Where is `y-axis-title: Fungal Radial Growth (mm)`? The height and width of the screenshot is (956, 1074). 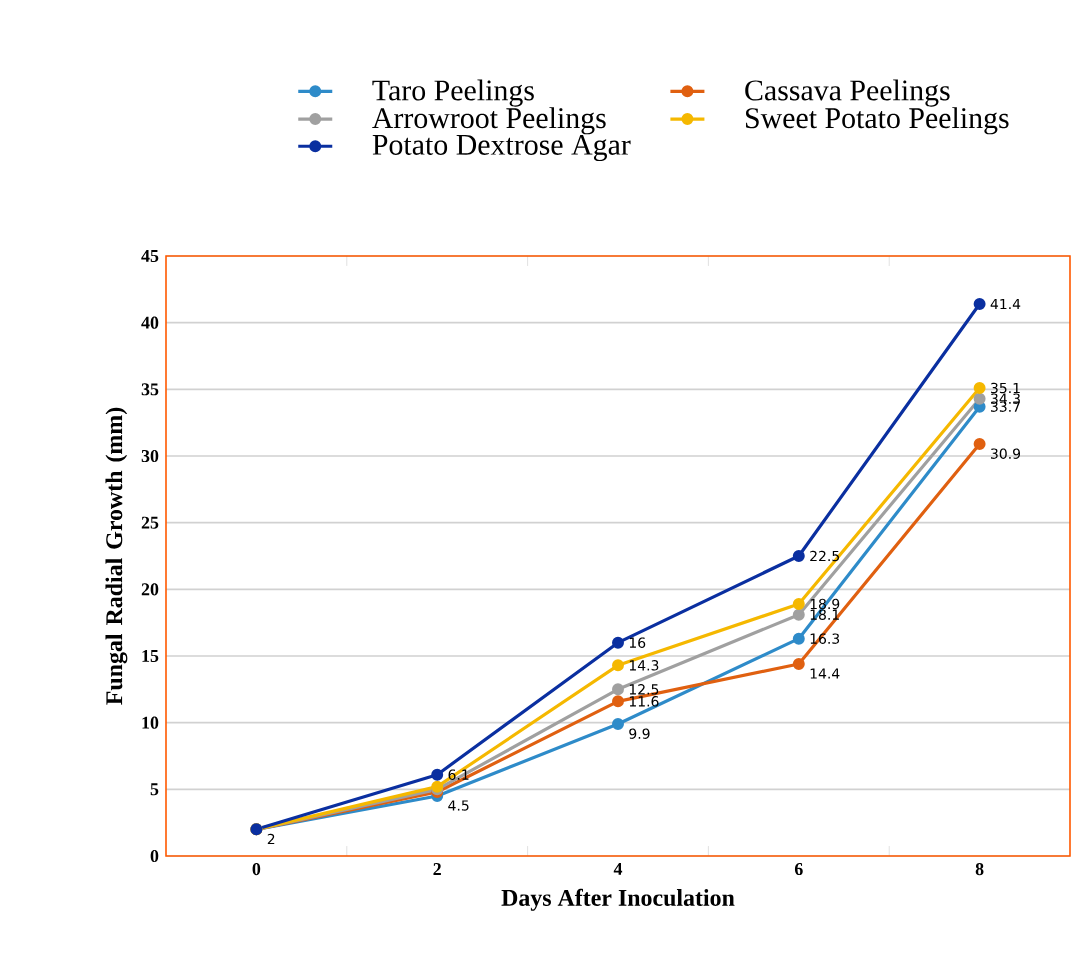 y-axis-title: Fungal Radial Growth (mm) is located at coordinates (116, 556).